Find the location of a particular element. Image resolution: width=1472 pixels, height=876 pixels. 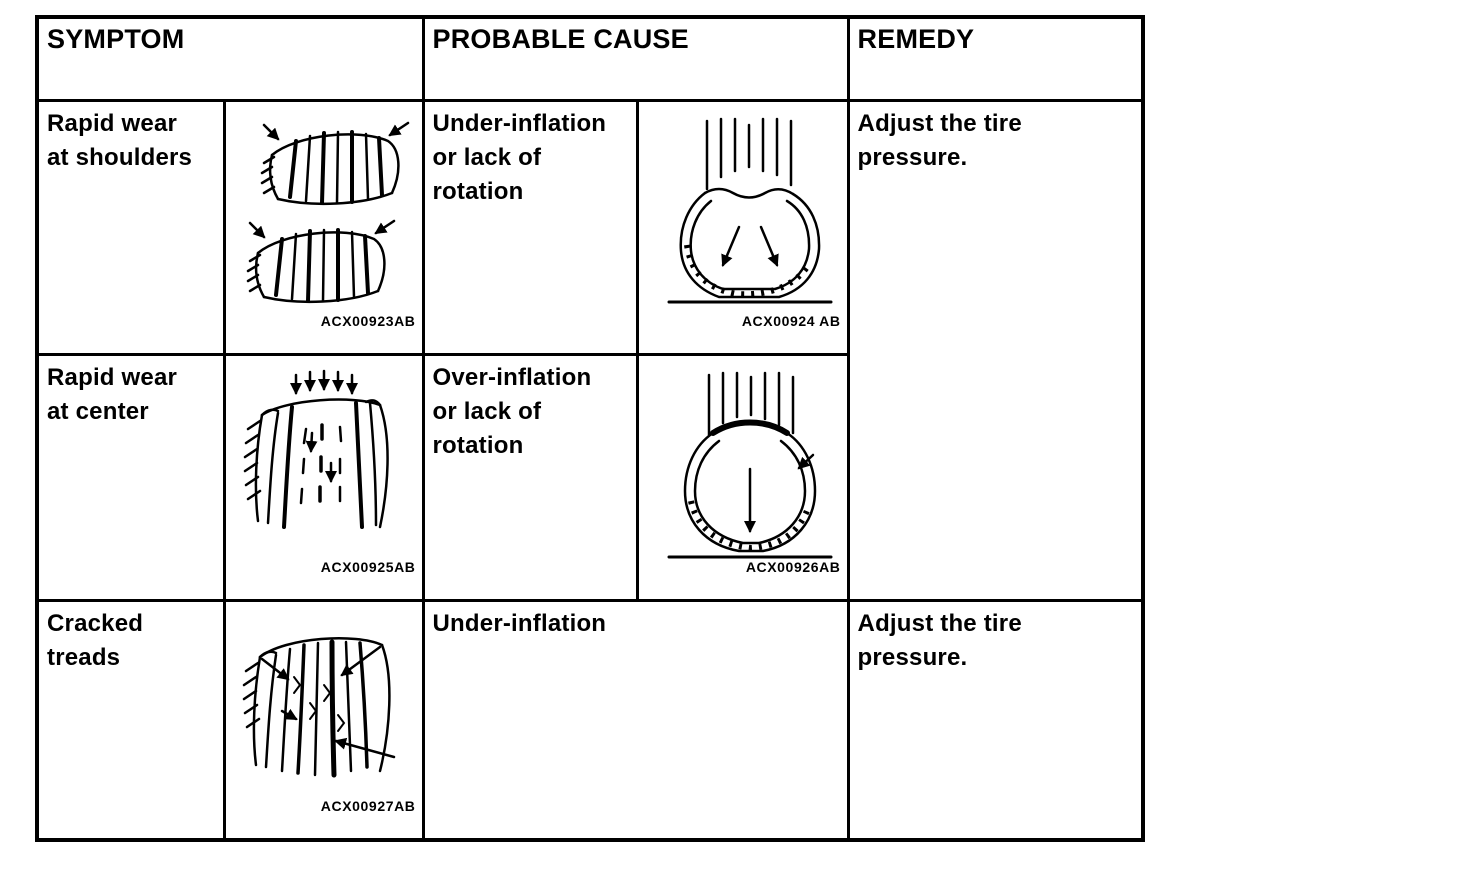

remedy-cell-adjust-pressure-2: Adjust the tire pressure. is located at coordinates (995, 720).